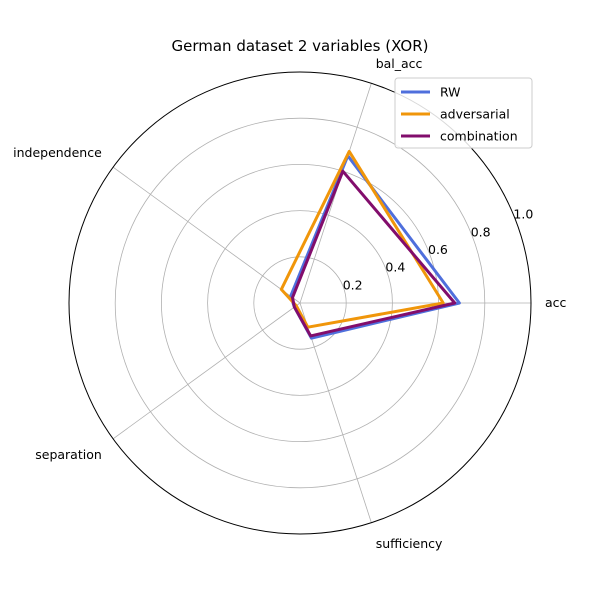 The width and height of the screenshot is (600, 600). What do you see at coordinates (353, 284) in the screenshot?
I see `tick-label-0: 0.2` at bounding box center [353, 284].